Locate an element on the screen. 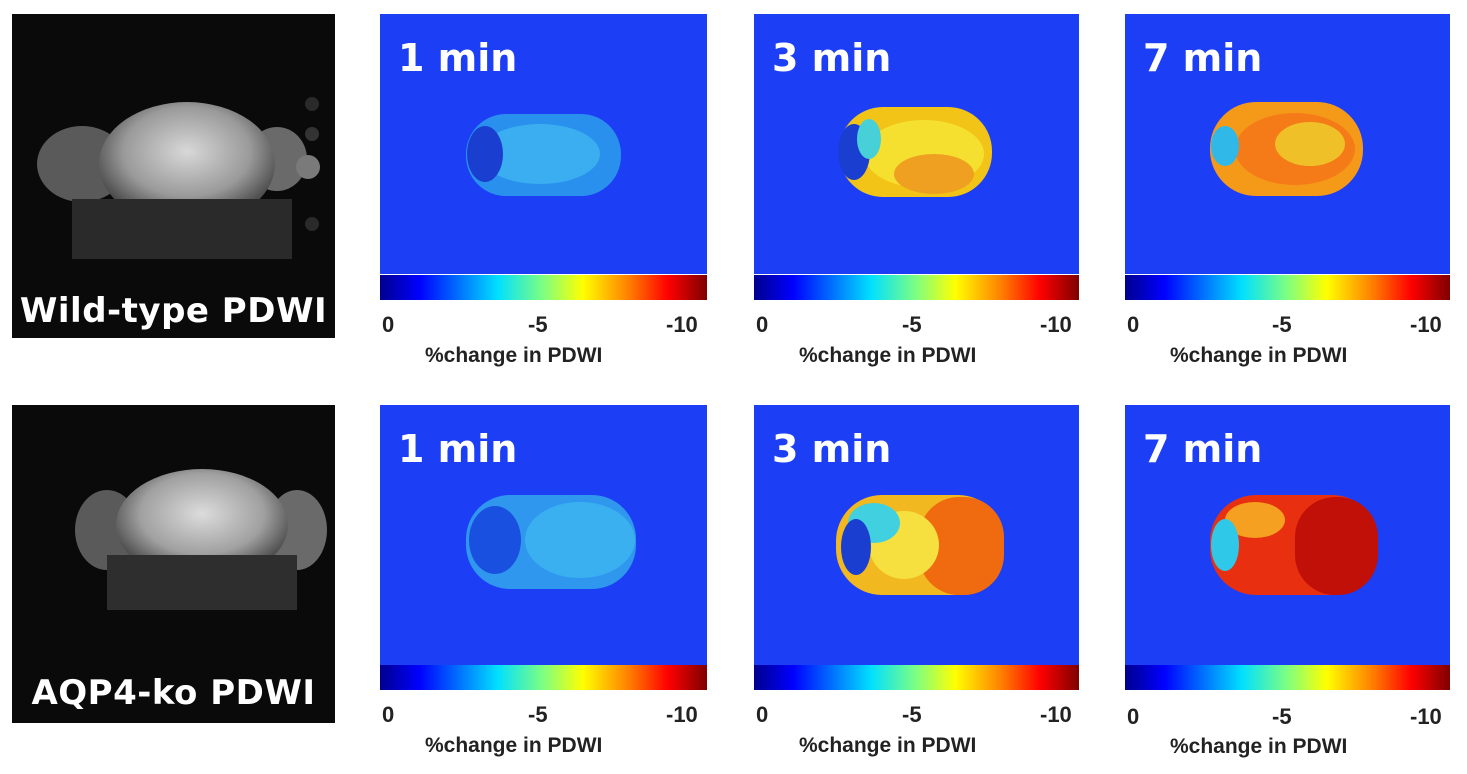 This screenshot has width=1467, height=774. mri-label: AQP4-ko PDWI is located at coordinates (173, 693).